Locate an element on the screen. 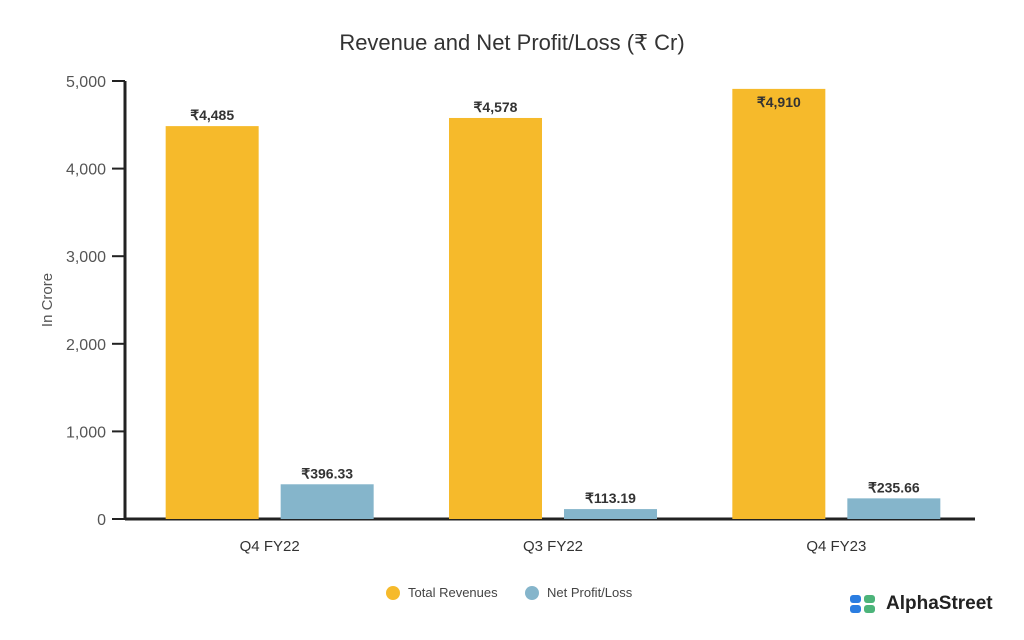  alphastreet-logo: AlphaStreet is located at coordinates (921, 604).